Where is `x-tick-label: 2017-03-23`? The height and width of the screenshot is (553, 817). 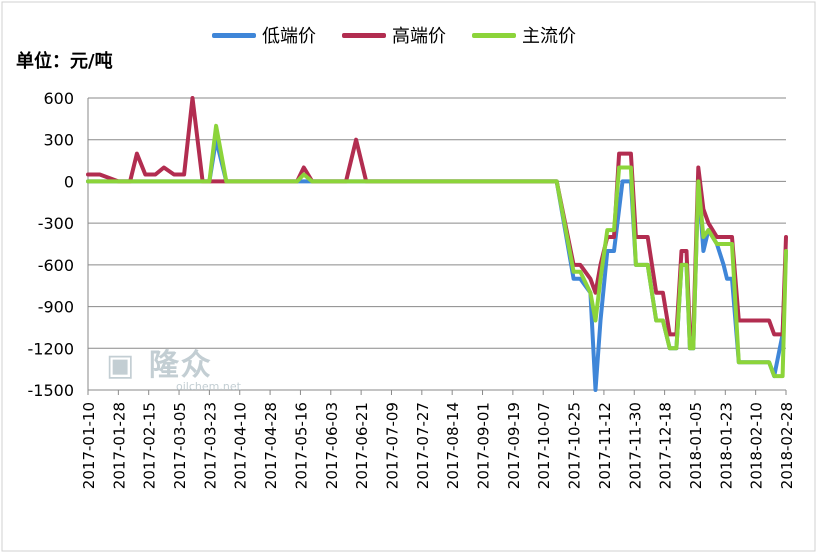
x-tick-label: 2017-03-23 is located at coordinates (210, 445).